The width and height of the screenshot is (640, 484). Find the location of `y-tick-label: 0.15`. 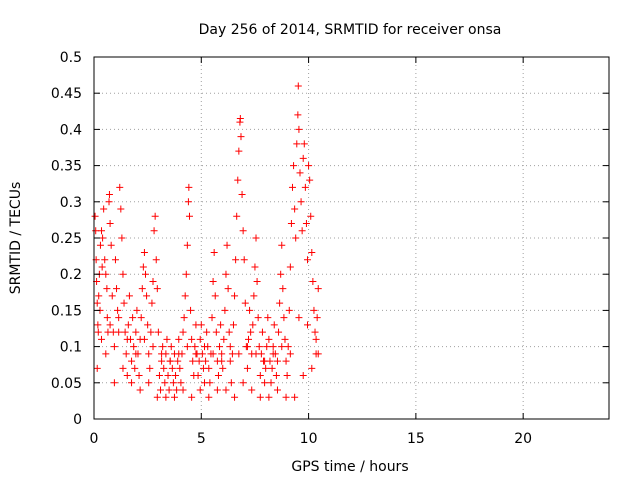

y-tick-label: 0.15 is located at coordinates (66, 311).